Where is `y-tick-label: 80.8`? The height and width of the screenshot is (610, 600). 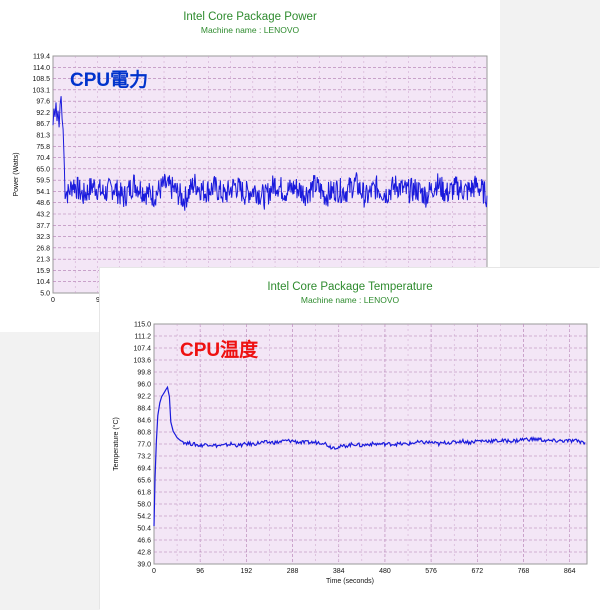 y-tick-label: 80.8 is located at coordinates (144, 433).